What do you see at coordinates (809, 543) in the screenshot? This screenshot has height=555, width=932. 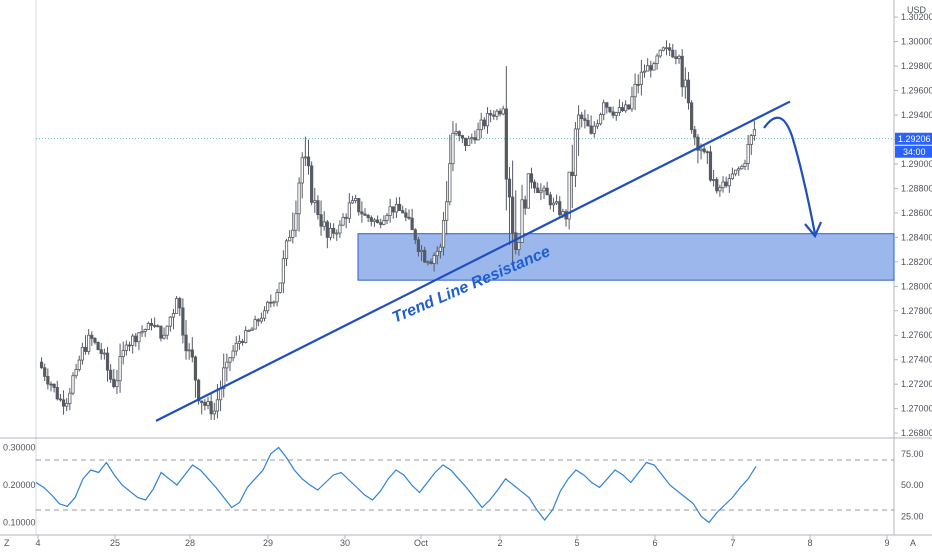 I see `time-tick-label: 8` at bounding box center [809, 543].